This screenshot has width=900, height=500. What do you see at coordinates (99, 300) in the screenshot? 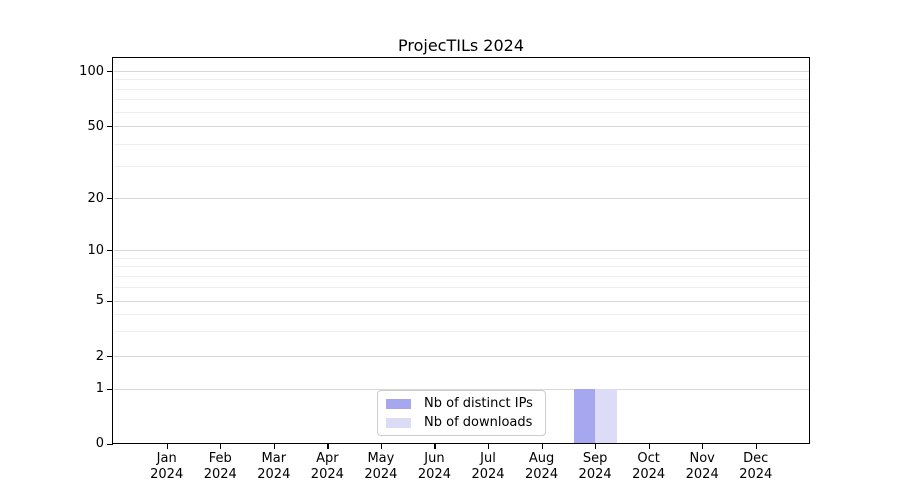
I see `y-axis-tick-label: 5` at bounding box center [99, 300].